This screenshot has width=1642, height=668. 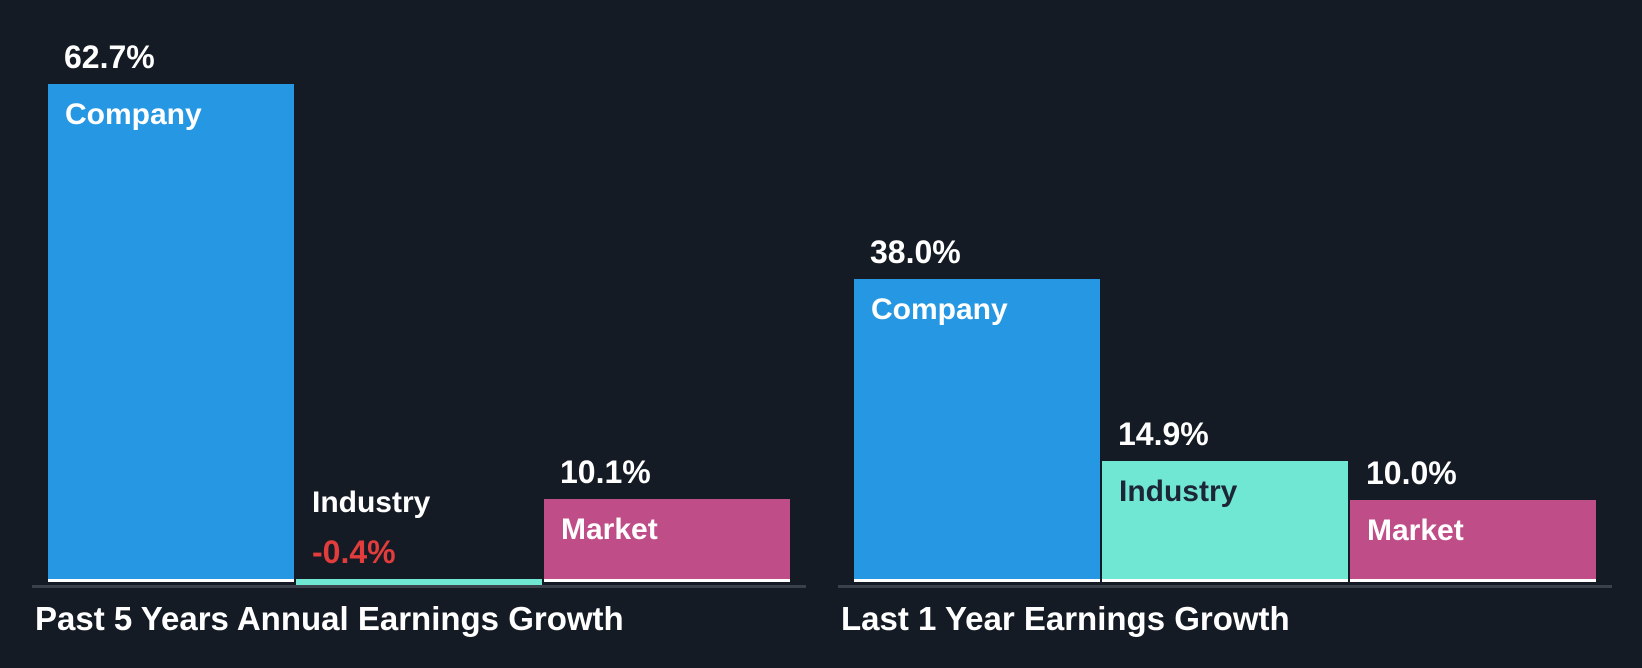 I want to click on industry-bar-rect: Industry, so click(x=1225, y=521).